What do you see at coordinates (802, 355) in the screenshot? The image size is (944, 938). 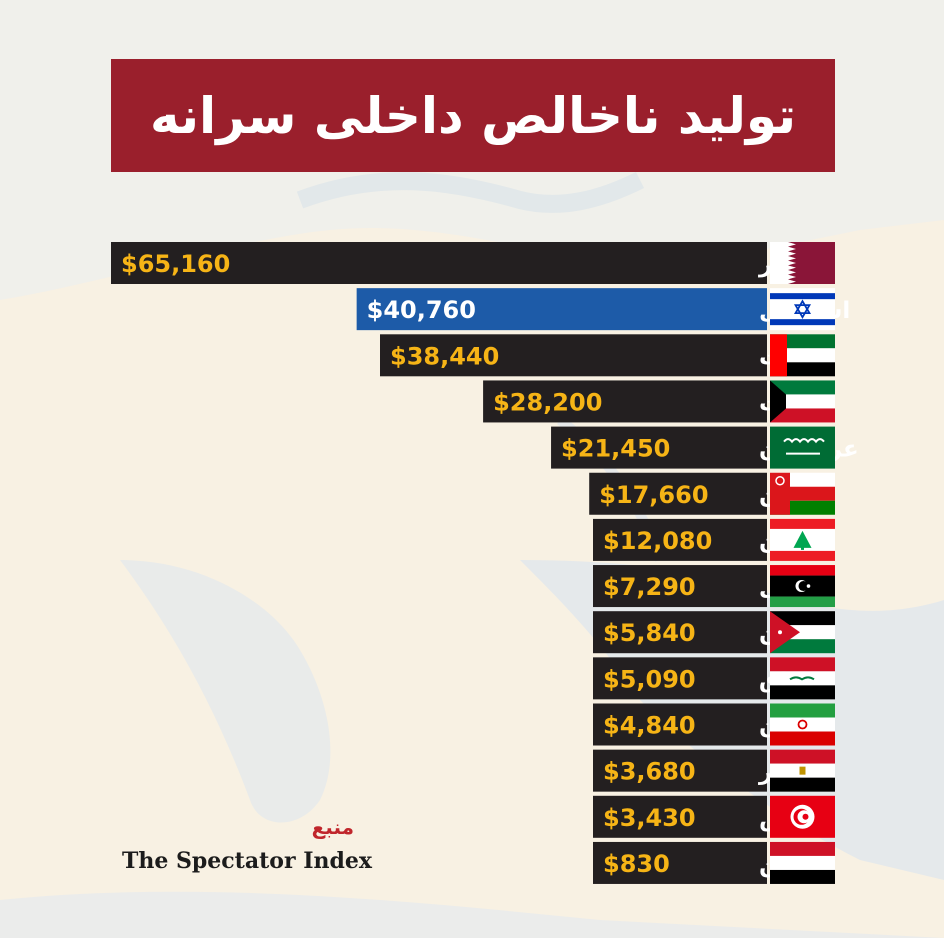 I see `uae-flag-icon` at bounding box center [802, 355].